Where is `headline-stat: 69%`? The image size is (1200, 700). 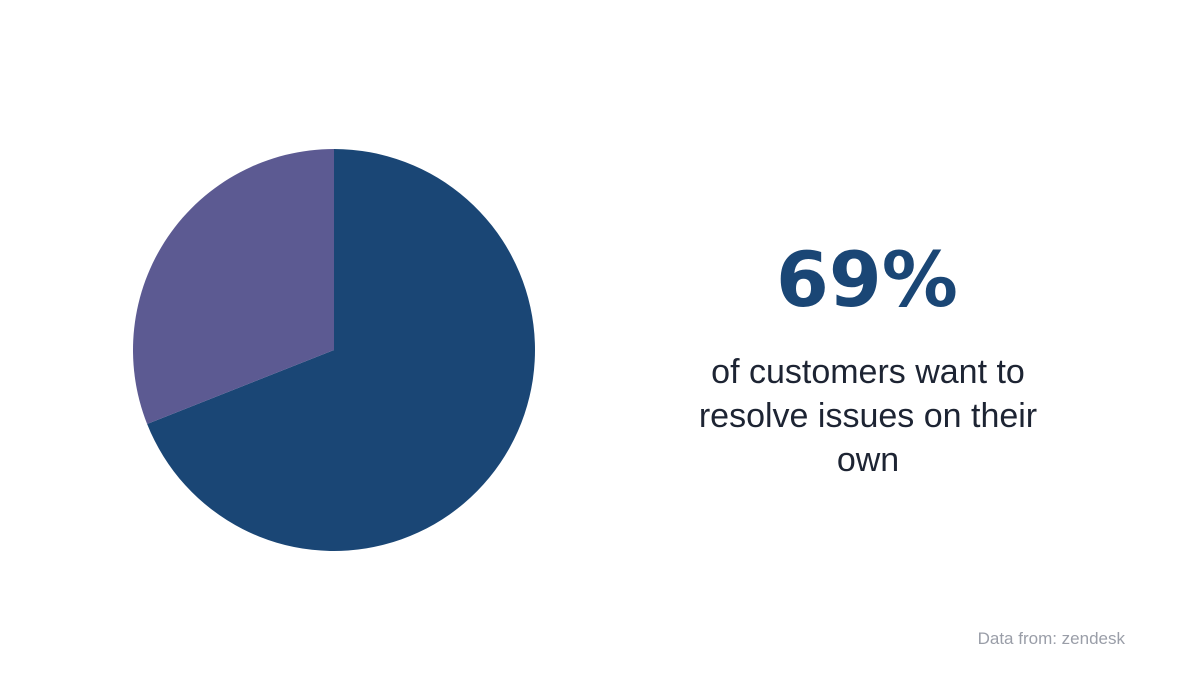
headline-stat: 69% is located at coordinates (867, 279).